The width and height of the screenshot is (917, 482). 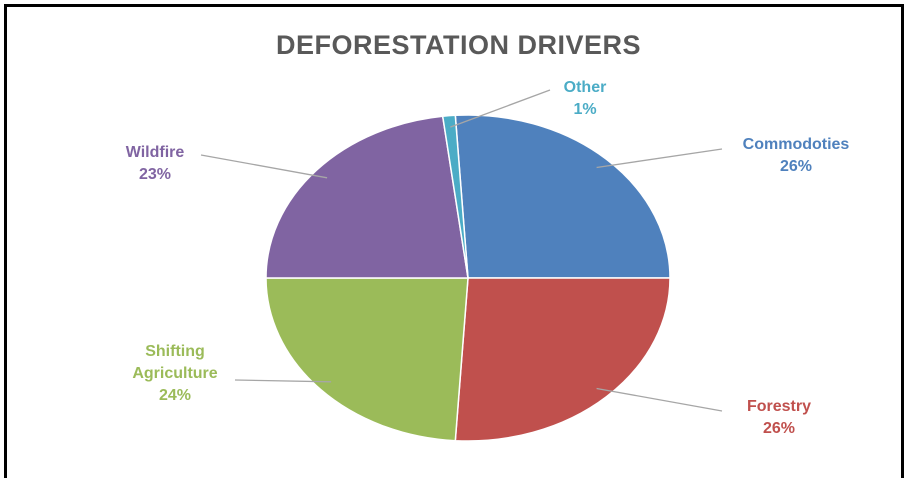 I want to click on data-label-commodoties: Commodoties 26%, so click(x=796, y=155).